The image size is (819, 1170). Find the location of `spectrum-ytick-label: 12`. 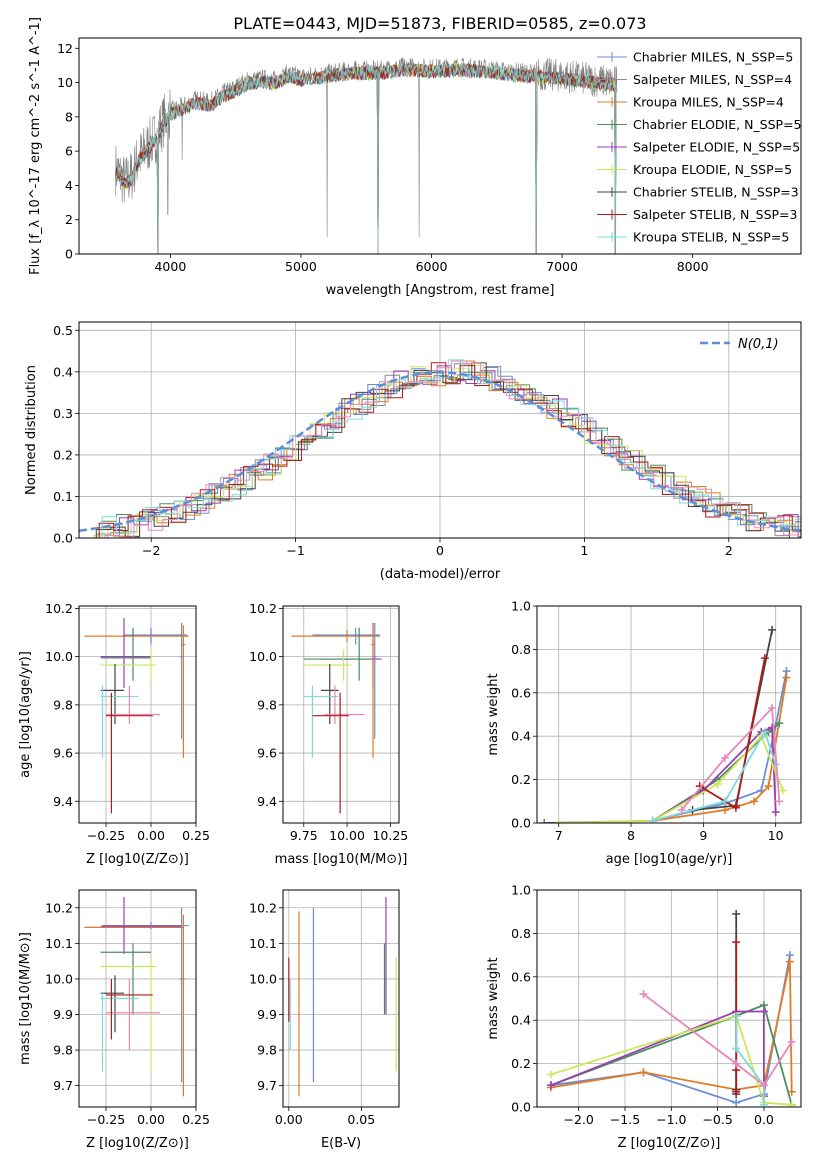

spectrum-ytick-label: 12 is located at coordinates (65, 48).